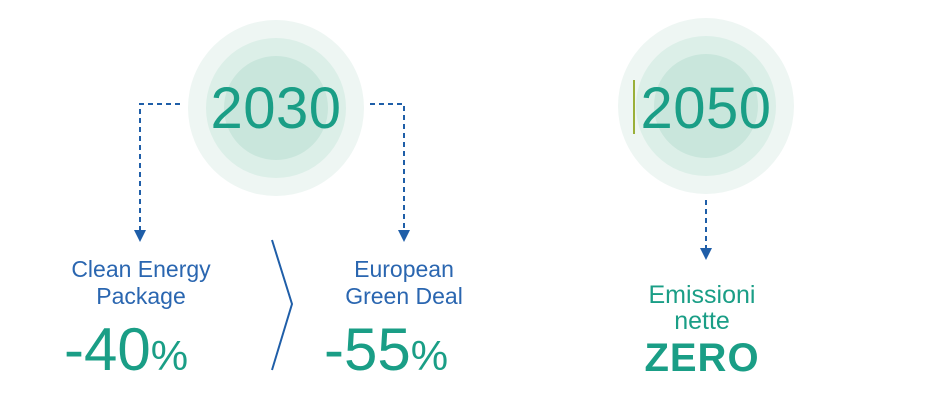 This screenshot has width=936, height=406. What do you see at coordinates (367, 349) in the screenshot?
I see `percent-value: -55` at bounding box center [367, 349].